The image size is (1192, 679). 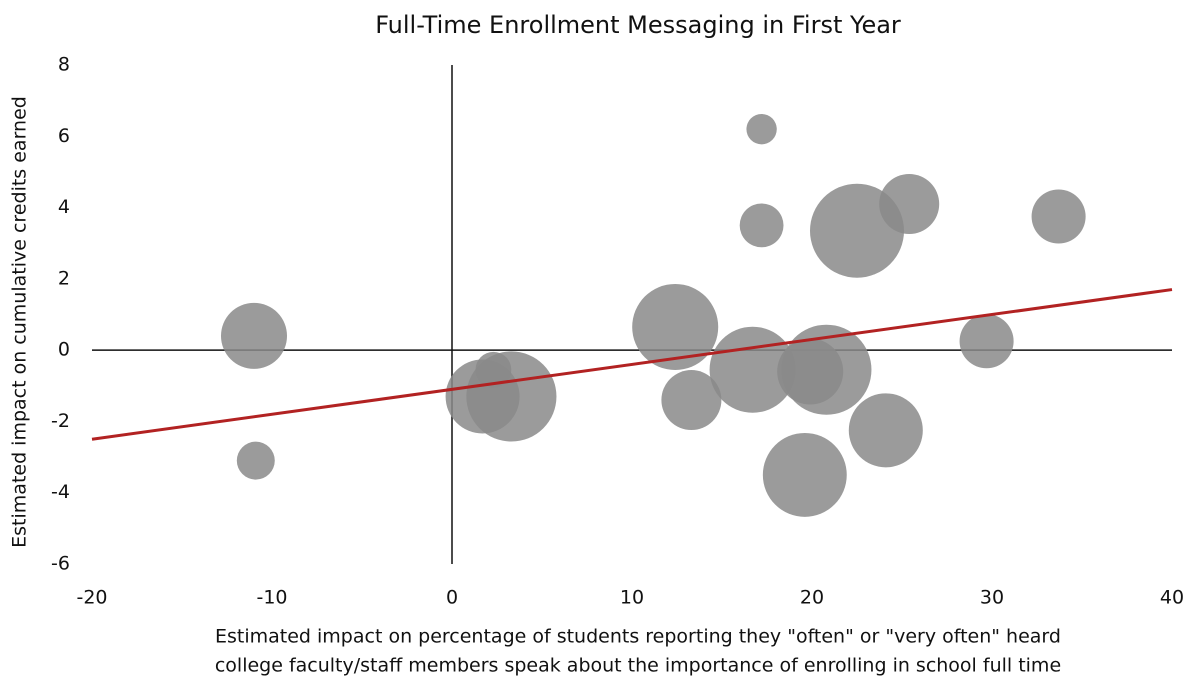 I want to click on x-tick-label: 20, so click(x=812, y=598).